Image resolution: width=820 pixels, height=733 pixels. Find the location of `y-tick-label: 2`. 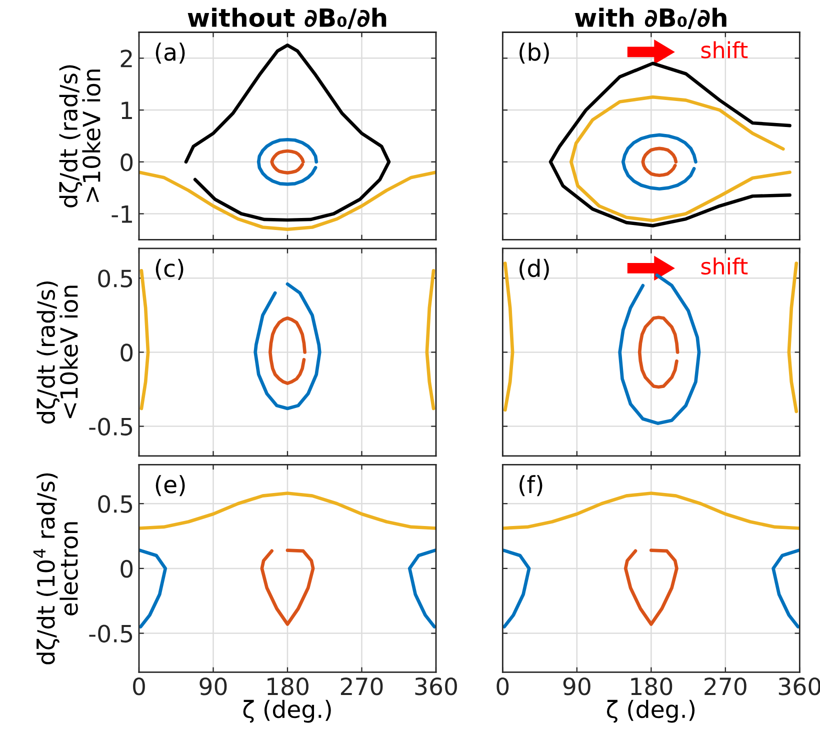

y-tick-label: 2 is located at coordinates (126, 59).